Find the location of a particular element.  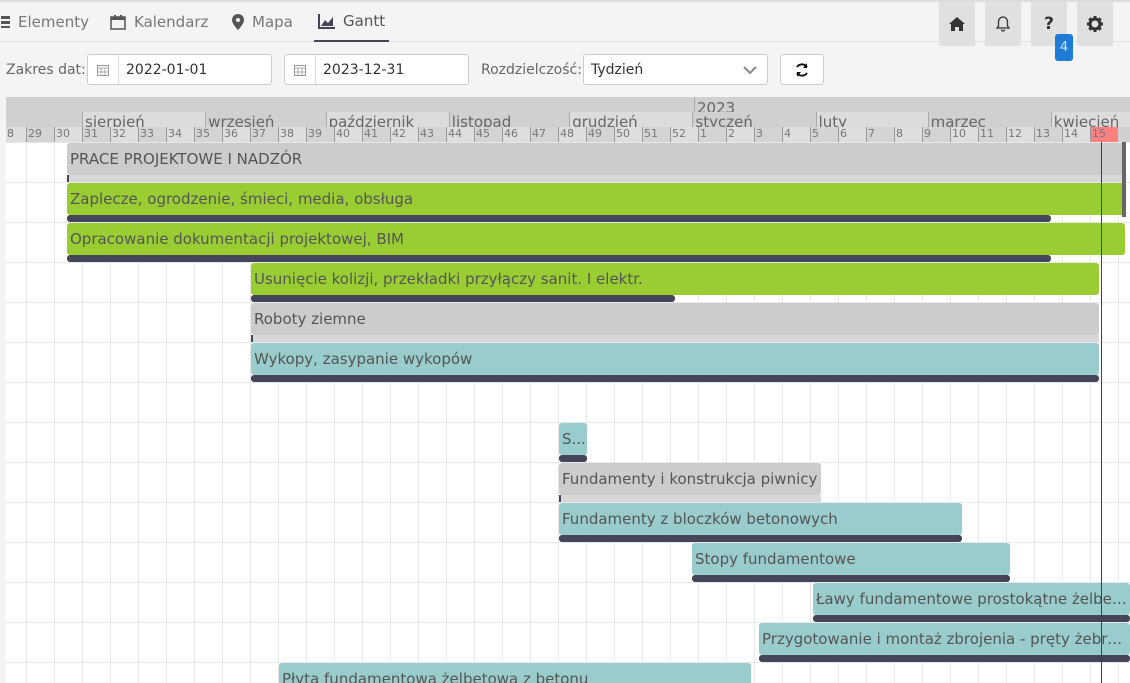

map-marker-icon is located at coordinates (238, 22).